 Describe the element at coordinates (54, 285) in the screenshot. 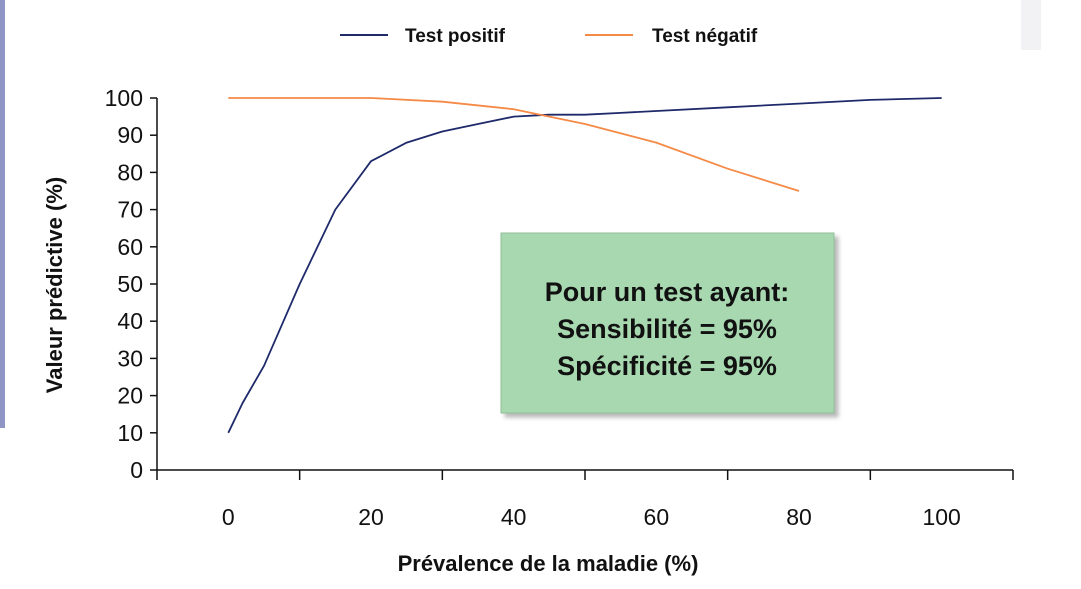

I see `y-axis-title: Valeur prédictive (%)` at that location.